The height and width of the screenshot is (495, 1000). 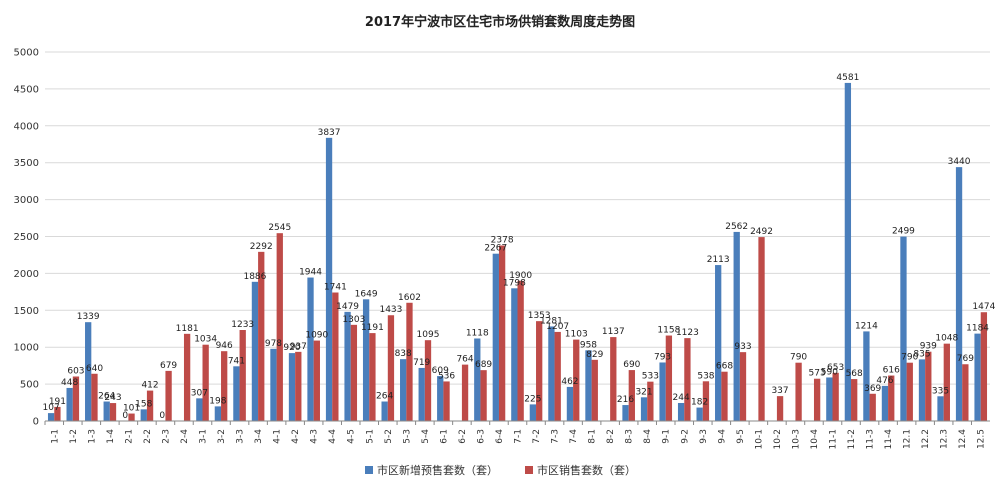 What do you see at coordinates (94, 369) in the screenshot?
I see `data-label: 640` at bounding box center [94, 369].